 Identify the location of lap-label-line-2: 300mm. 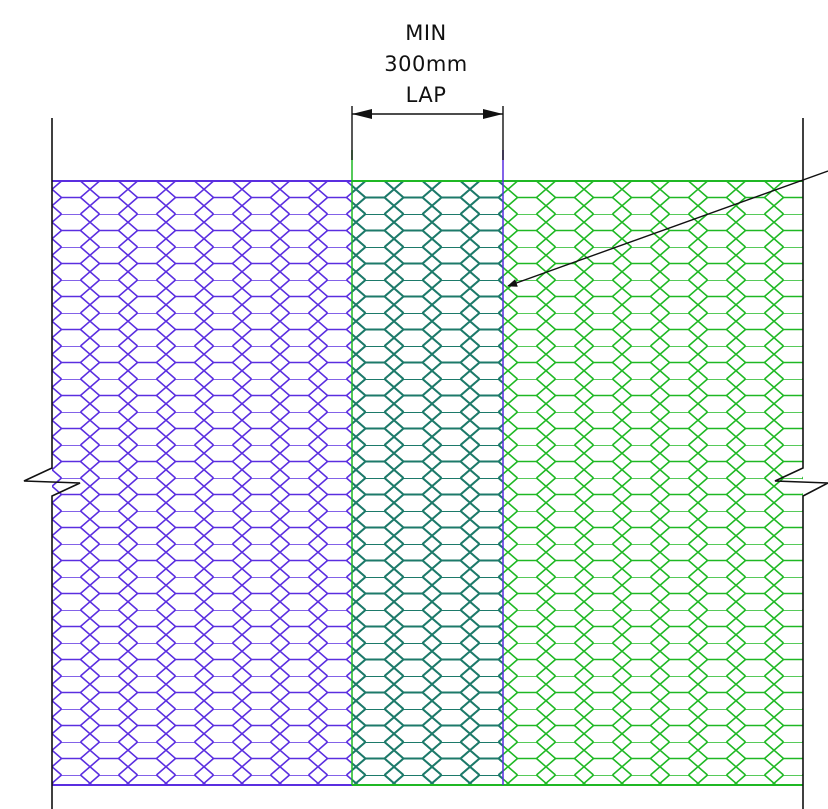
(426, 64).